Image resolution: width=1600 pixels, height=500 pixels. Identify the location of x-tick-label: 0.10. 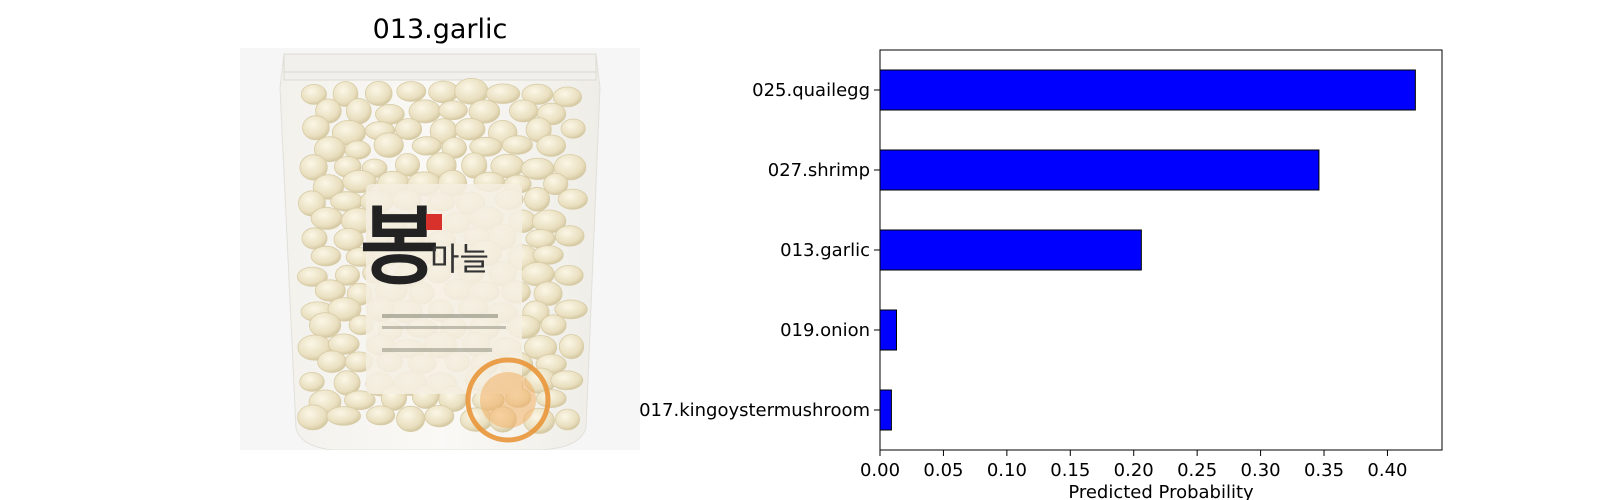
(1007, 470).